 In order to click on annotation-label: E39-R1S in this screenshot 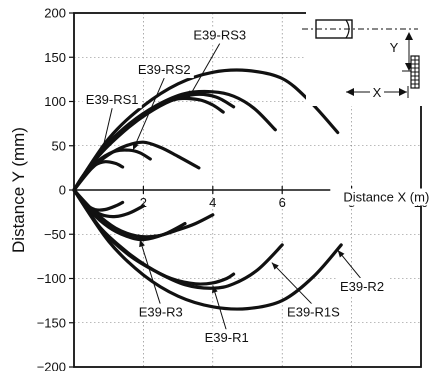, I will do `click(313, 312)`.